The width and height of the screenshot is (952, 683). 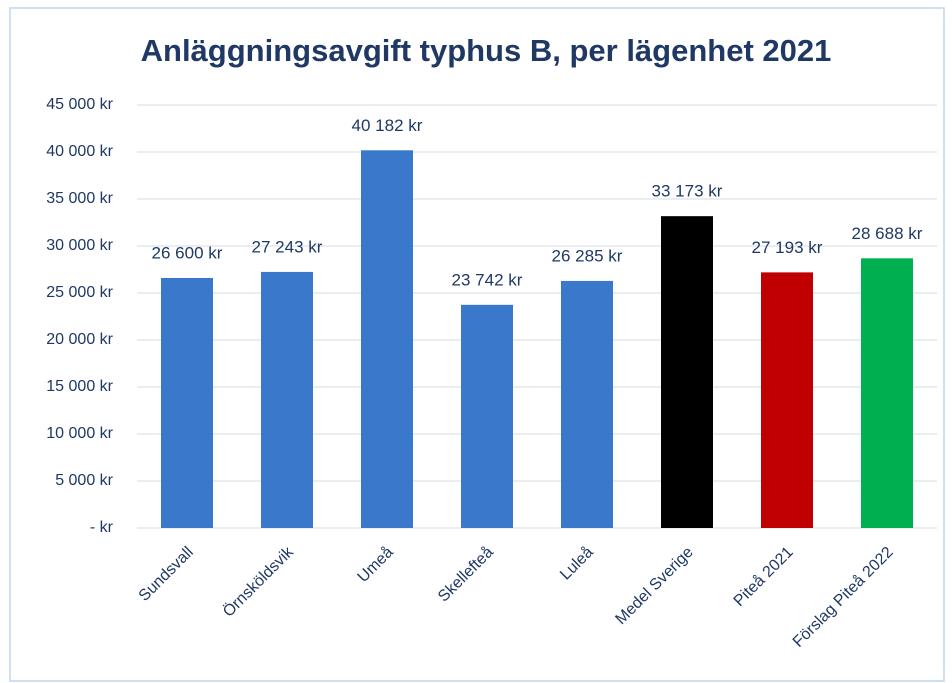 I want to click on y-tick-label: 30 000 kr, so click(x=79, y=245).